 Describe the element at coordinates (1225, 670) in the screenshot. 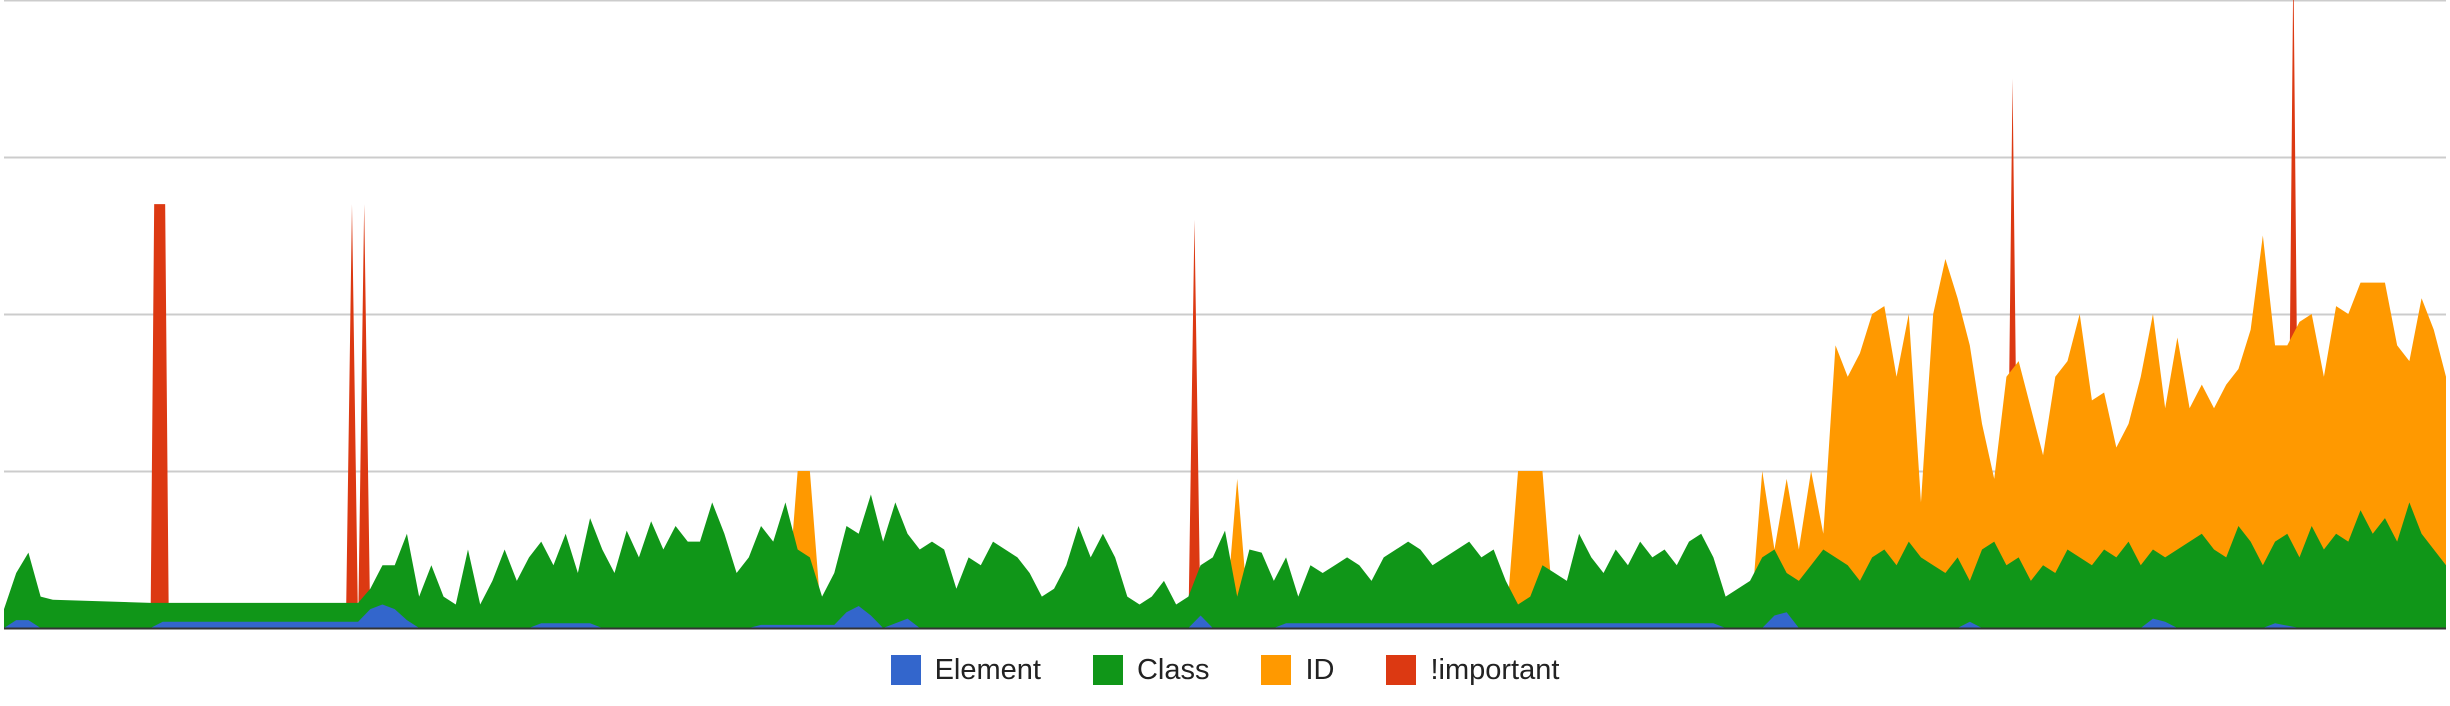

I see `legend: Element Class ID !important` at that location.